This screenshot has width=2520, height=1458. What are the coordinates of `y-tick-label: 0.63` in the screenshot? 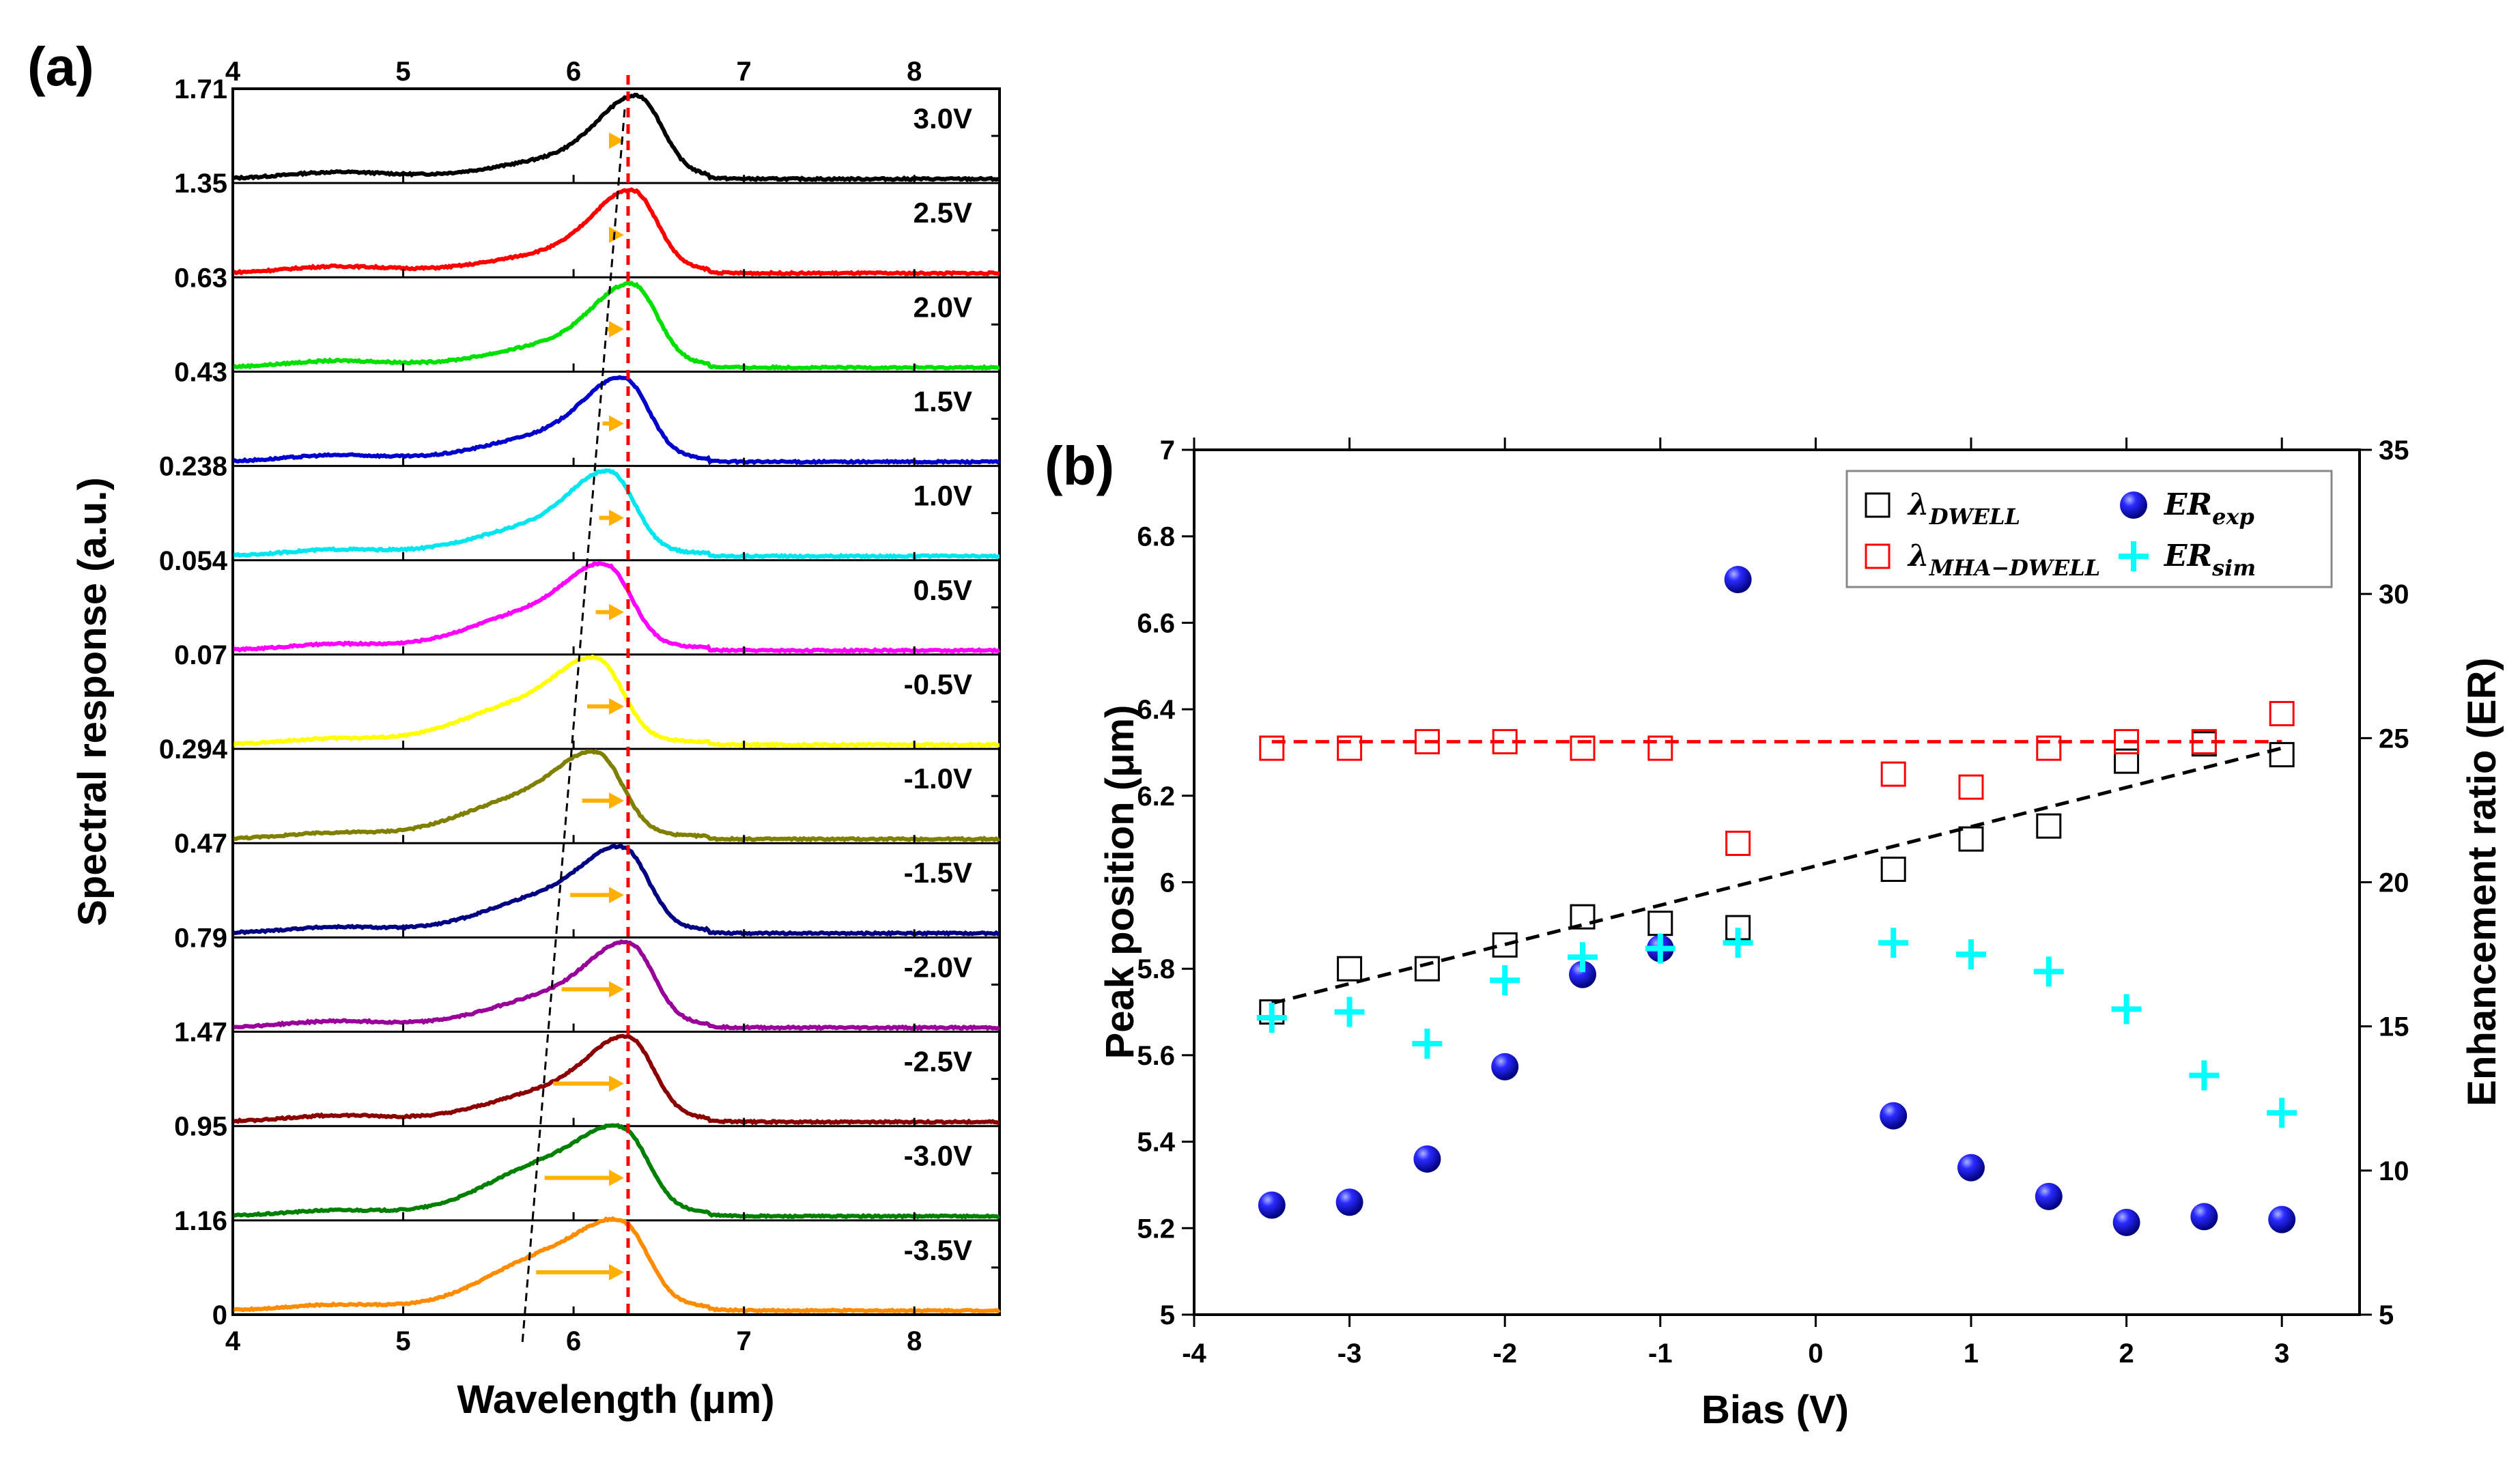 It's located at (200, 278).